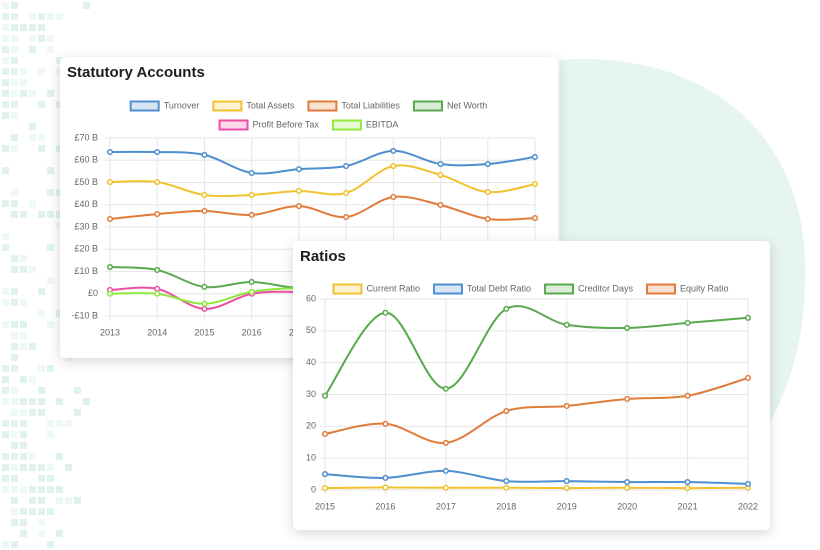 Image resolution: width=820 pixels, height=550 pixels. Describe the element at coordinates (370, 105) in the screenshot. I see `legend-label: Total Liabilities` at that location.